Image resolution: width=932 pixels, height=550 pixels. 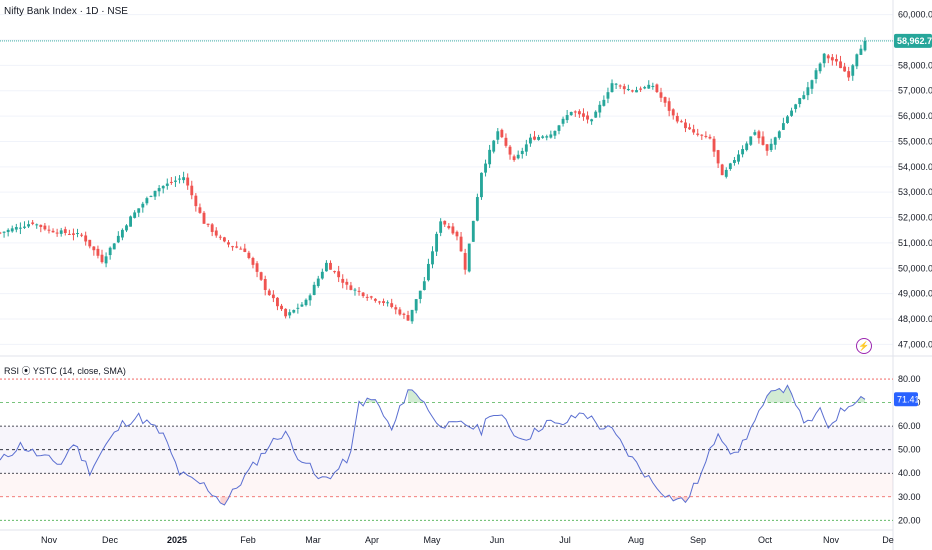 What do you see at coordinates (681, 499) in the screenshot?
I see `rsi-oversold-fill` at bounding box center [681, 499].